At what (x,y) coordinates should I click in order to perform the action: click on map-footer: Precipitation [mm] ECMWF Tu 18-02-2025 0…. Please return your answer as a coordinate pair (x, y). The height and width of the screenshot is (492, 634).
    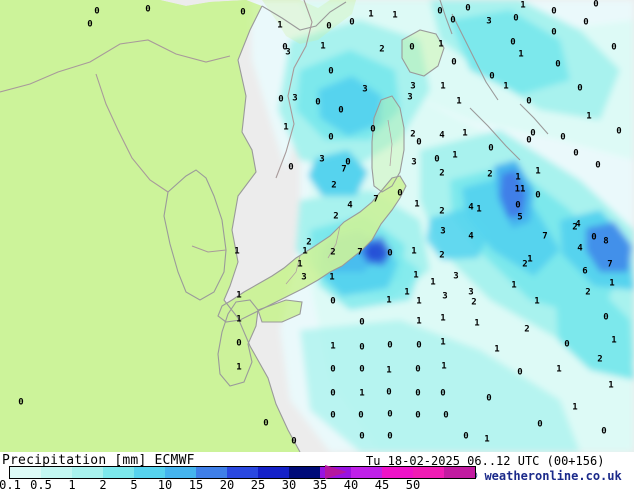
    Looking at the image, I should click on (317, 472).